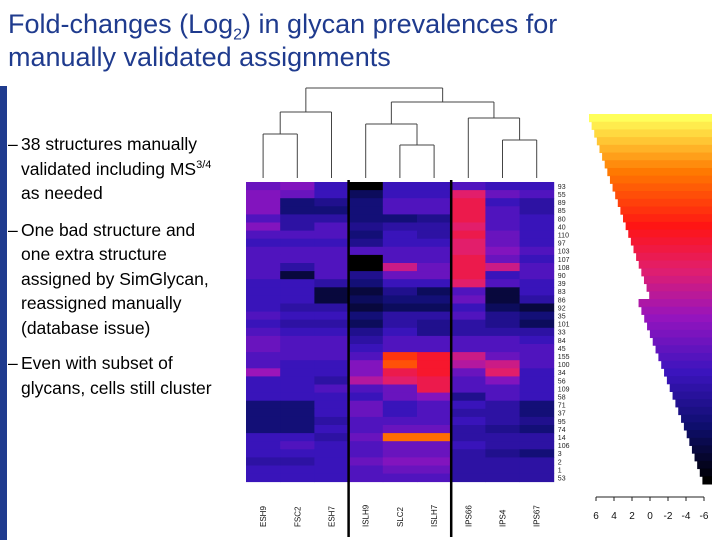 This screenshot has width=720, height=540. I want to click on row-label: 83, so click(562, 292).